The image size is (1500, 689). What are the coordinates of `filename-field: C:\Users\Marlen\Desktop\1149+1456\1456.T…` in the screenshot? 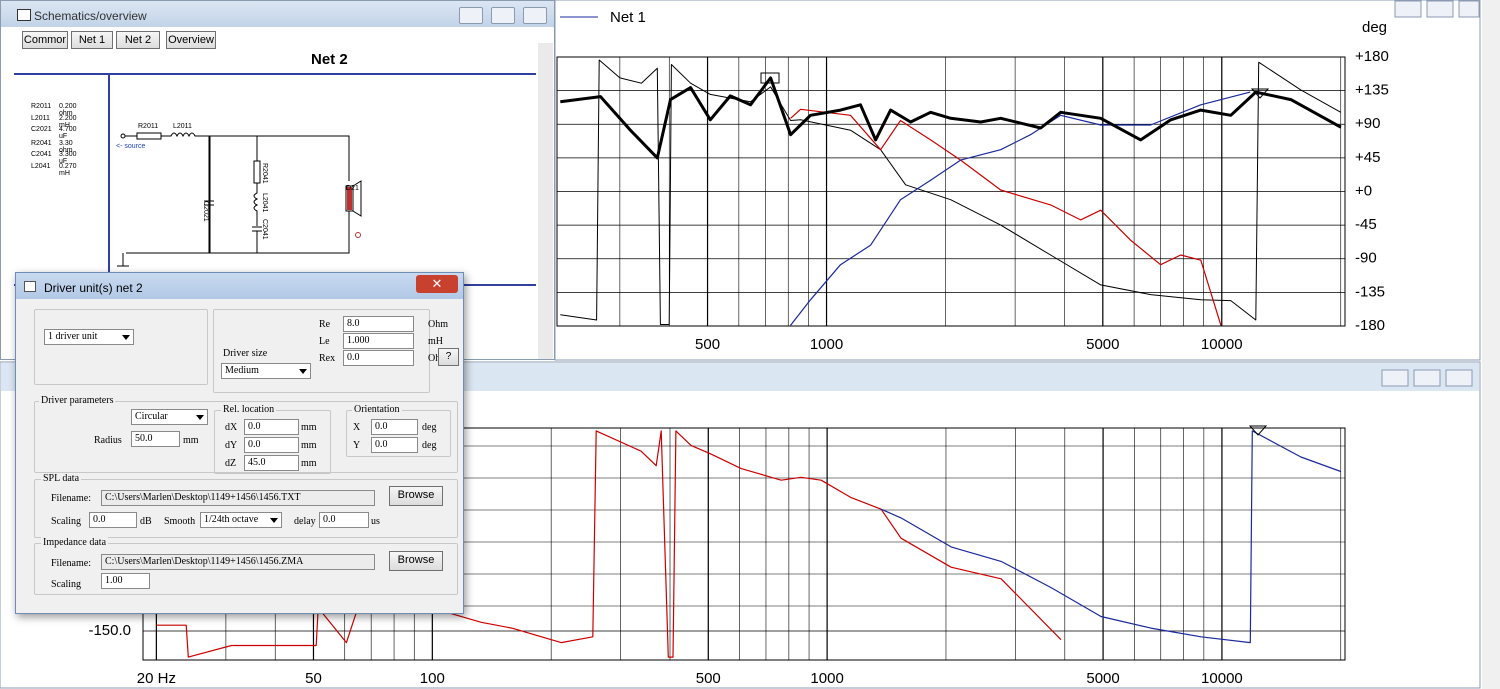 It's located at (238, 498).